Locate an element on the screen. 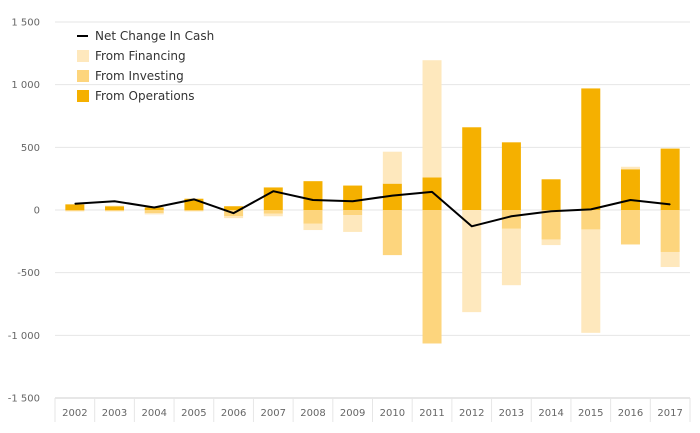 This screenshot has width=700, height=433. bar-from-operations-2008 is located at coordinates (313, 195).